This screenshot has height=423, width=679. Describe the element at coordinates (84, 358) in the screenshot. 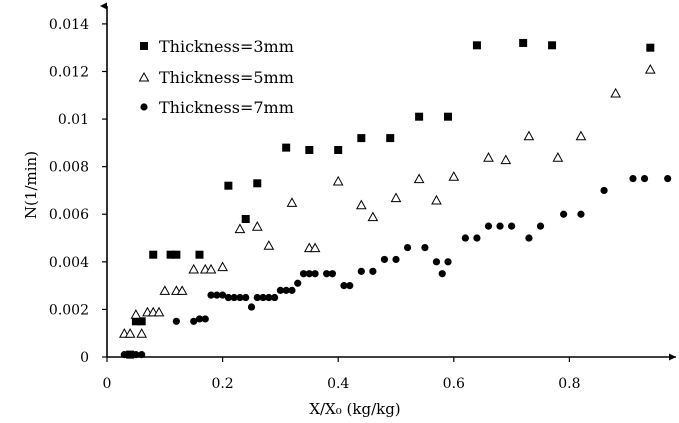

I see `y-tick-label: 0` at that location.